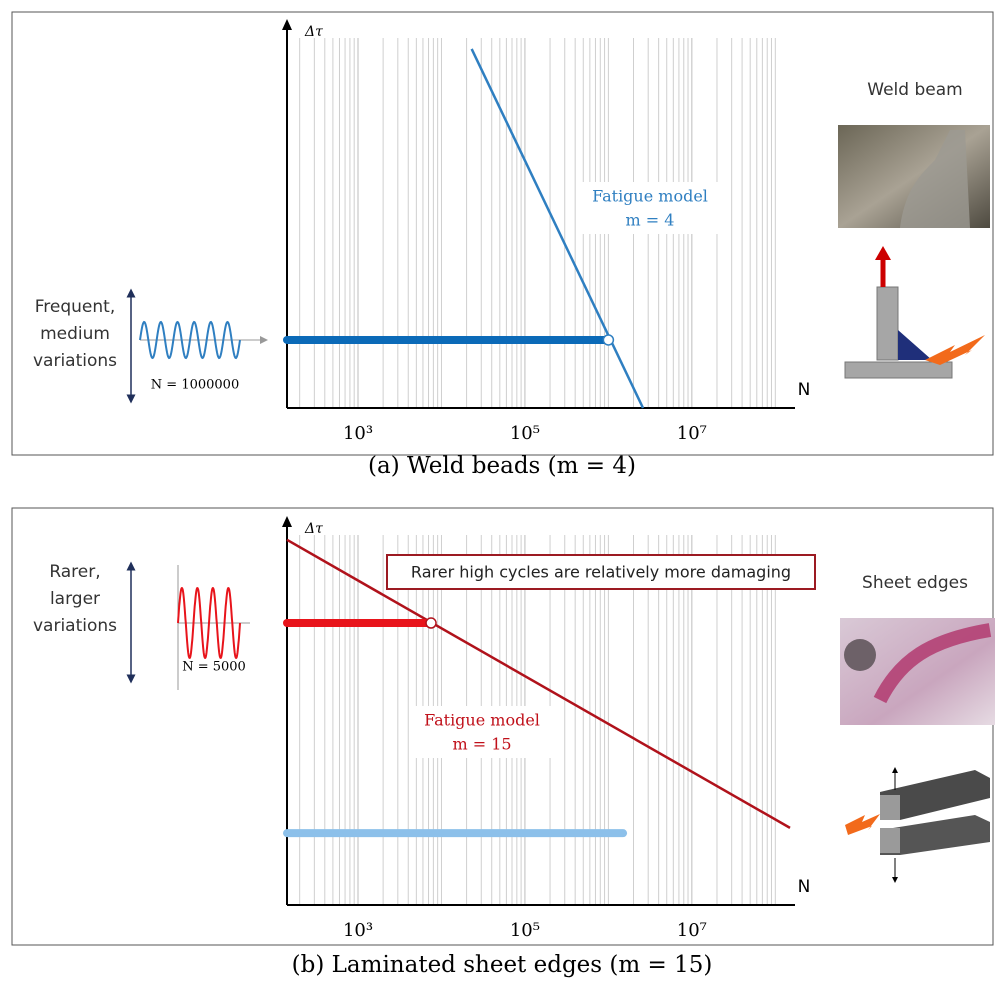  Describe the element at coordinates (914, 90) in the screenshot. I see `image-label: Weld beam` at that location.